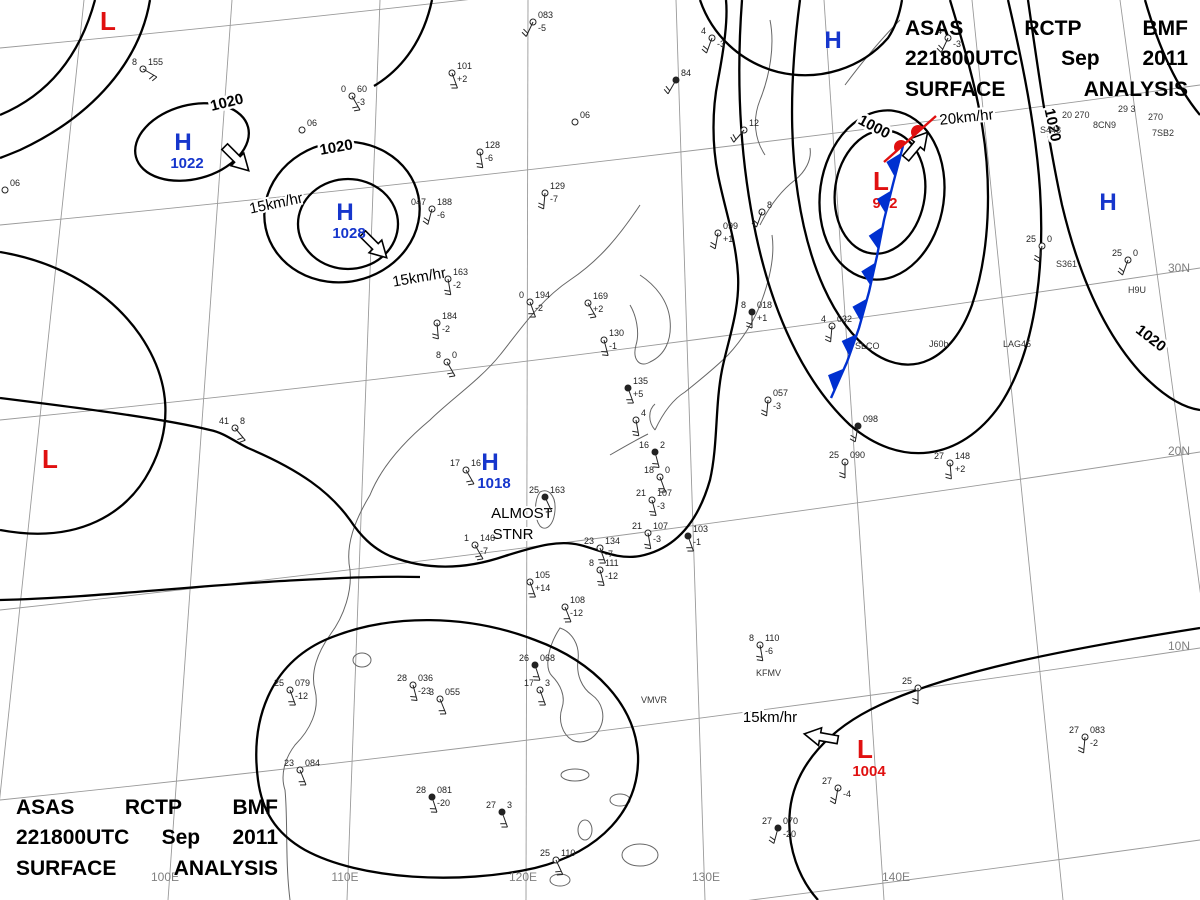 The width and height of the screenshot is (1200, 900). I want to click on ship-id-label: VMVR, so click(654, 700).